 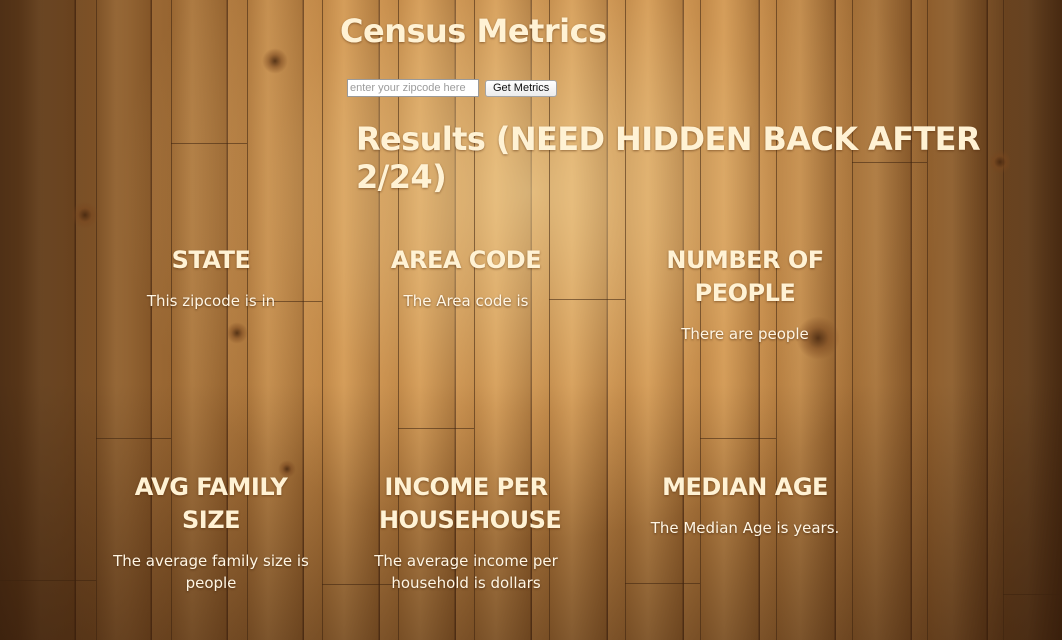 What do you see at coordinates (470, 503) in the screenshot?
I see `metric-title: INCOME PER HOUSEHOUSE` at bounding box center [470, 503].